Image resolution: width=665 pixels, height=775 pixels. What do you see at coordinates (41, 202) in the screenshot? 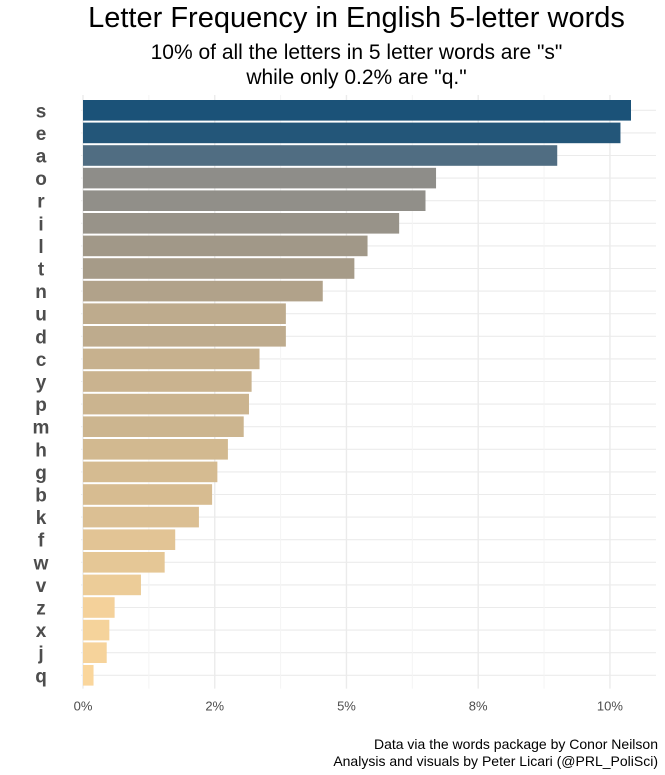
I see `category-label-r: r` at bounding box center [41, 202].